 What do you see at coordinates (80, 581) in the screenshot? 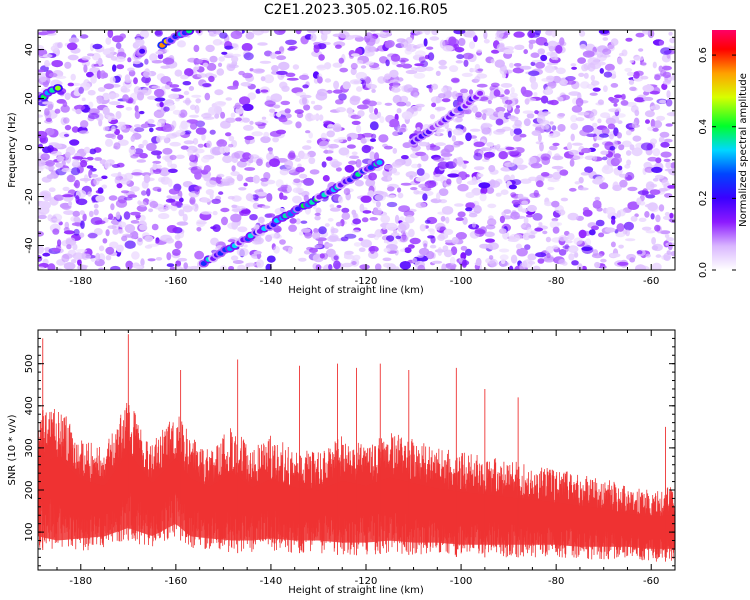
I see `x-tick-label: -180` at bounding box center [80, 581].